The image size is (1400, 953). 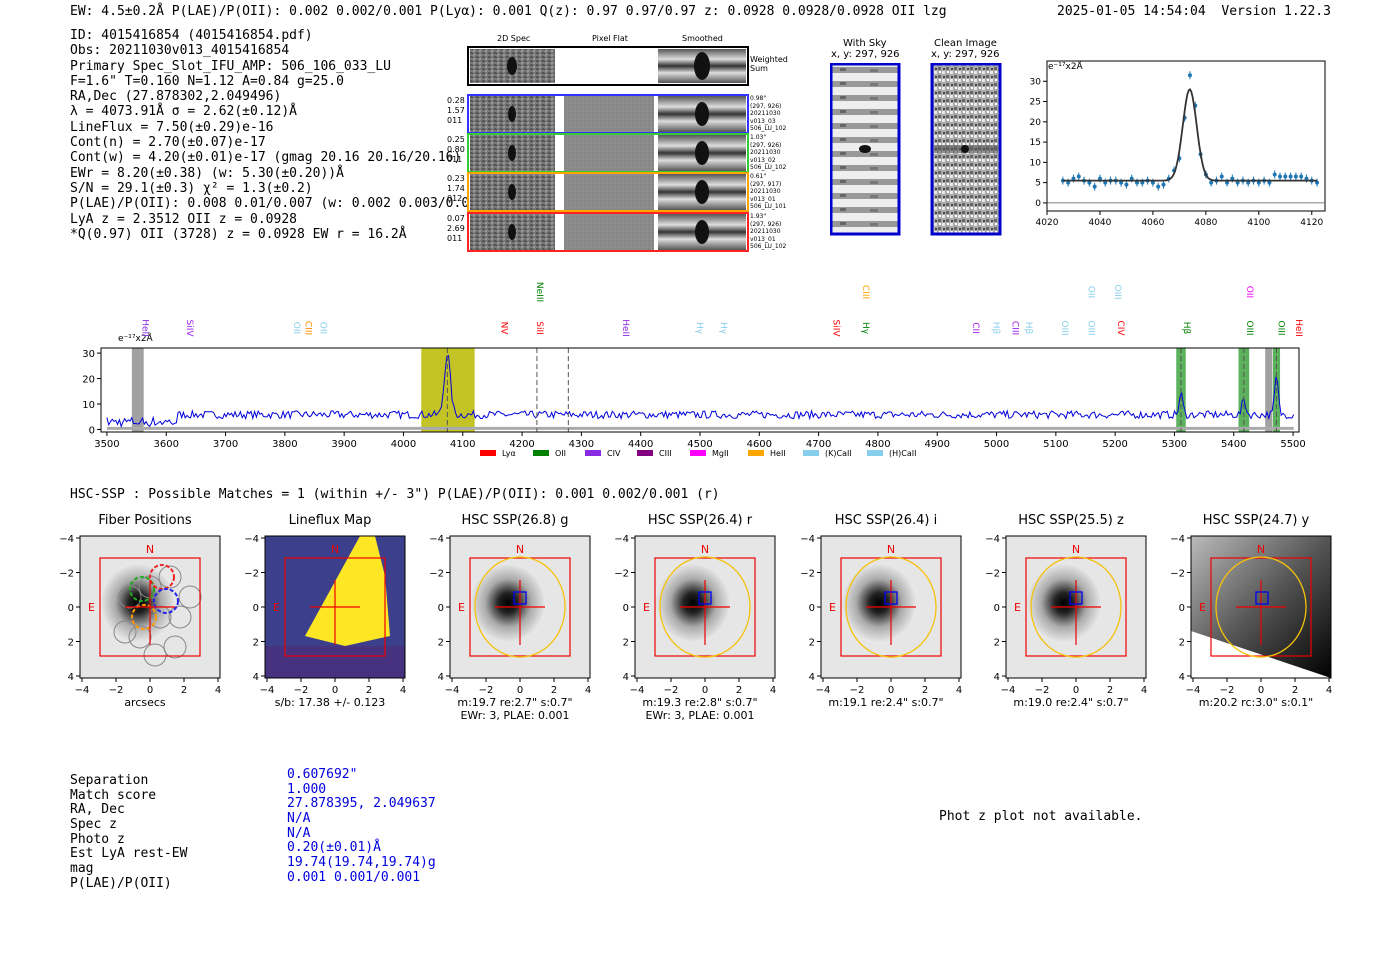 I want to click on legend-label: (K)CaII, so click(x=838, y=453).